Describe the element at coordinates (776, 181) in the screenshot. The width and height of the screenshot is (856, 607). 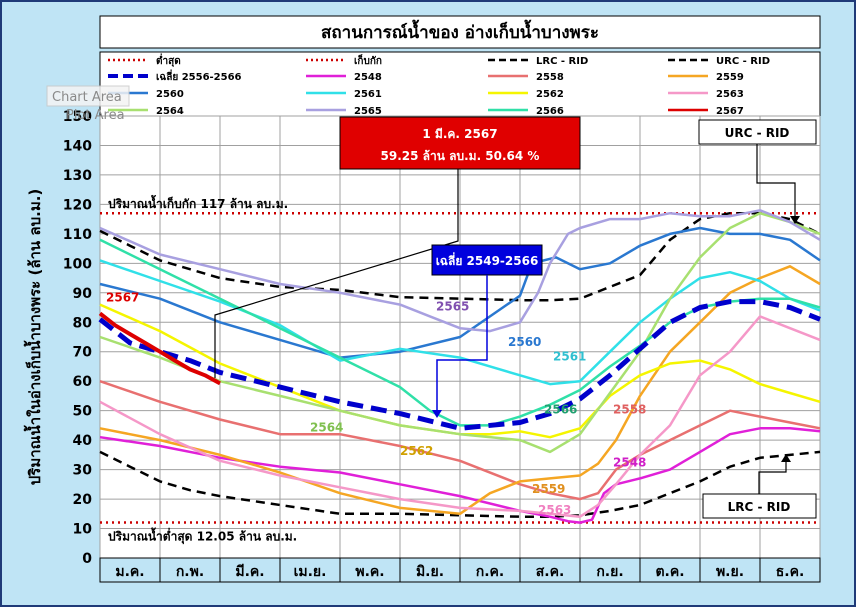
I see `urc-callout-line` at that location.